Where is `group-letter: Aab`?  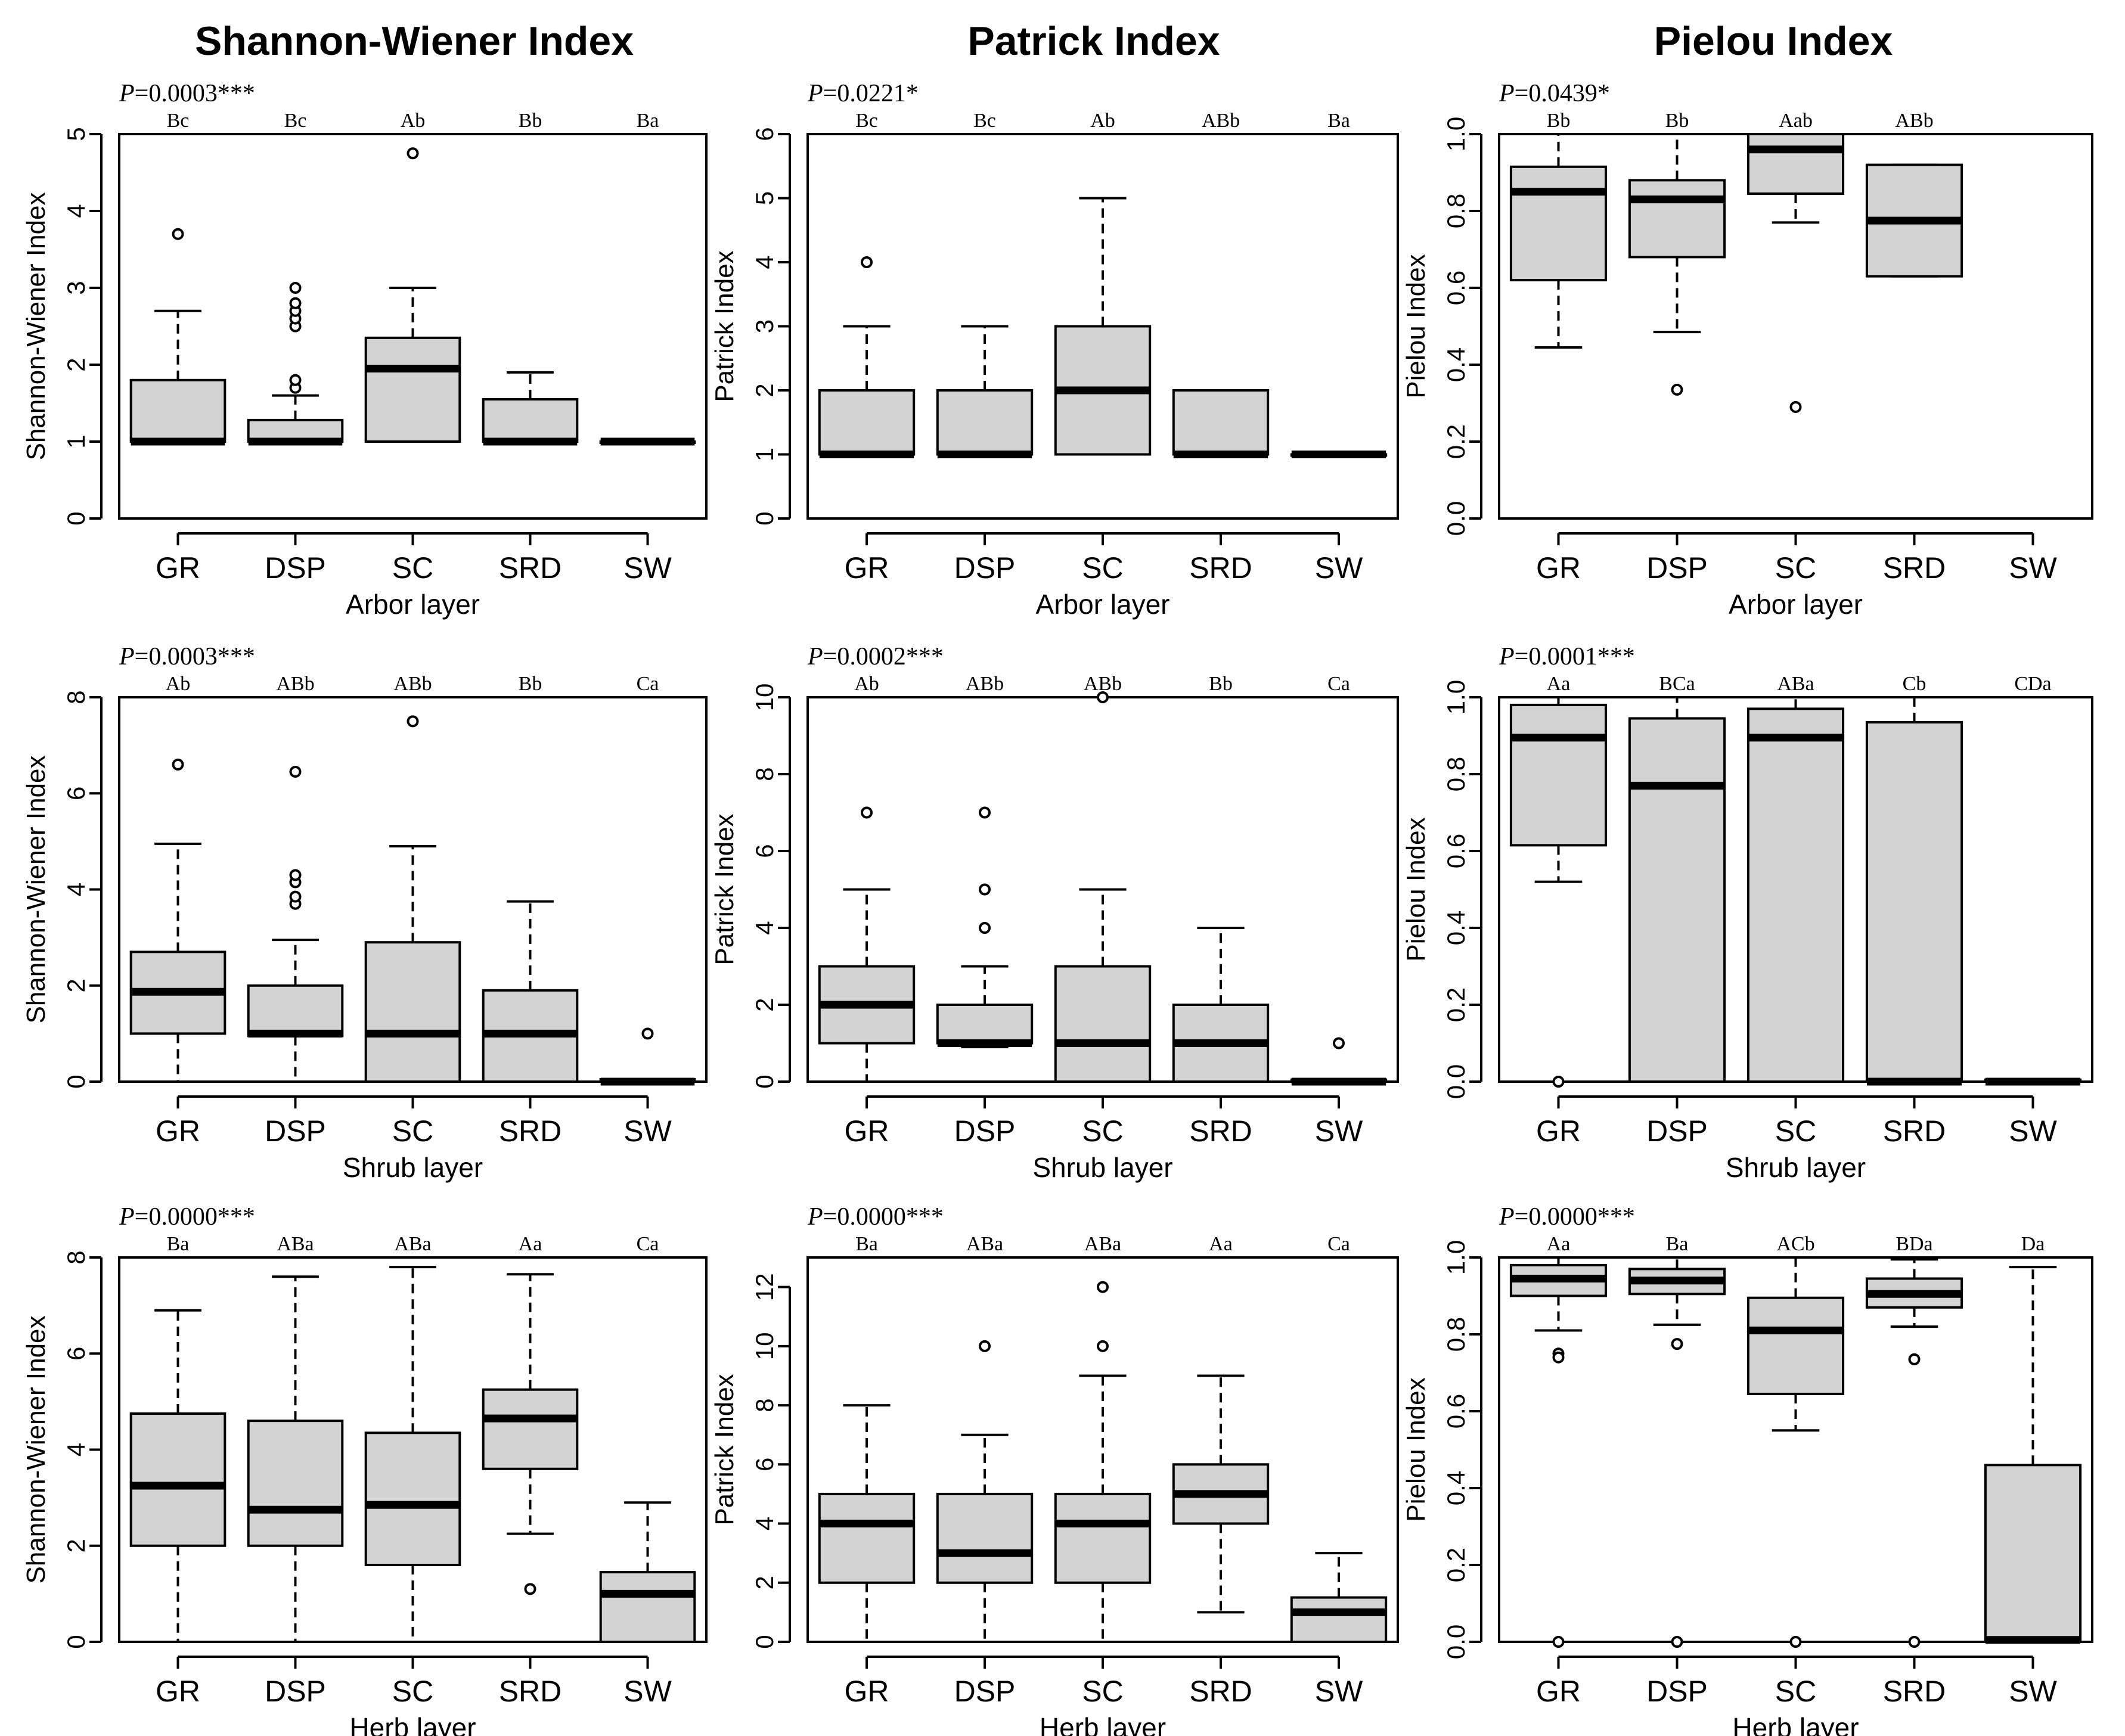
group-letter: Aab is located at coordinates (1796, 121).